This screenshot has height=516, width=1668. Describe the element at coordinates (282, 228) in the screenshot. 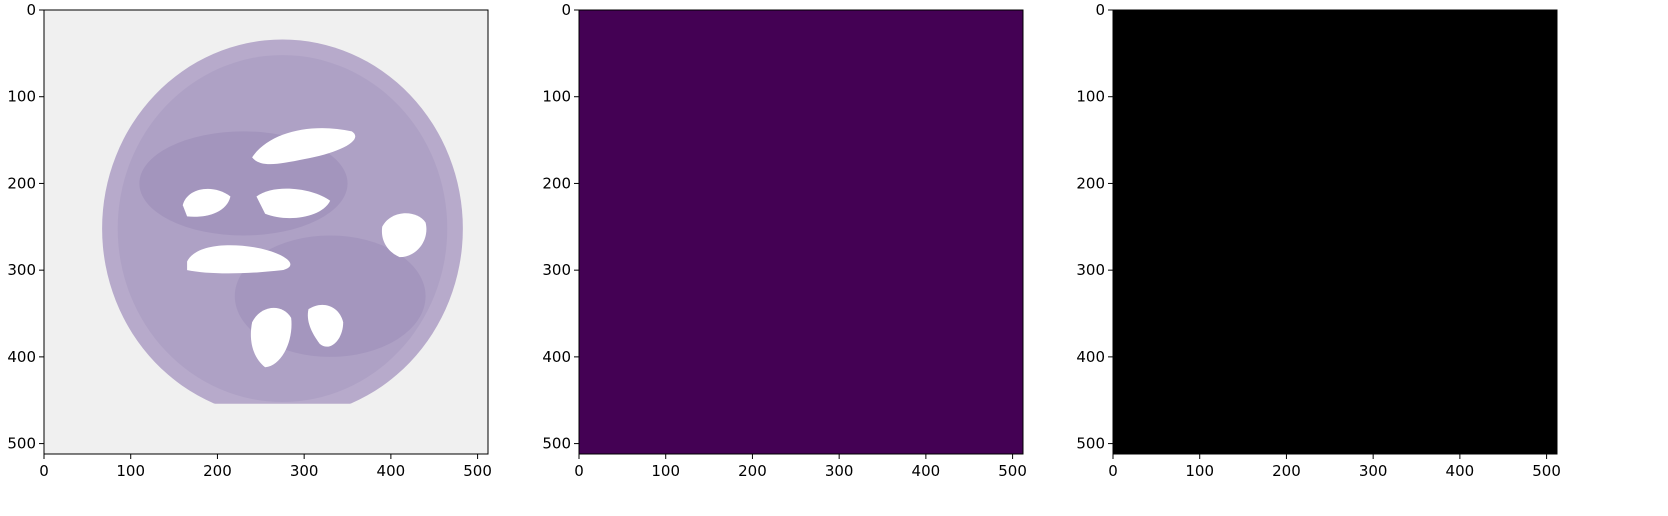

I see `tissue-core-inner` at that location.